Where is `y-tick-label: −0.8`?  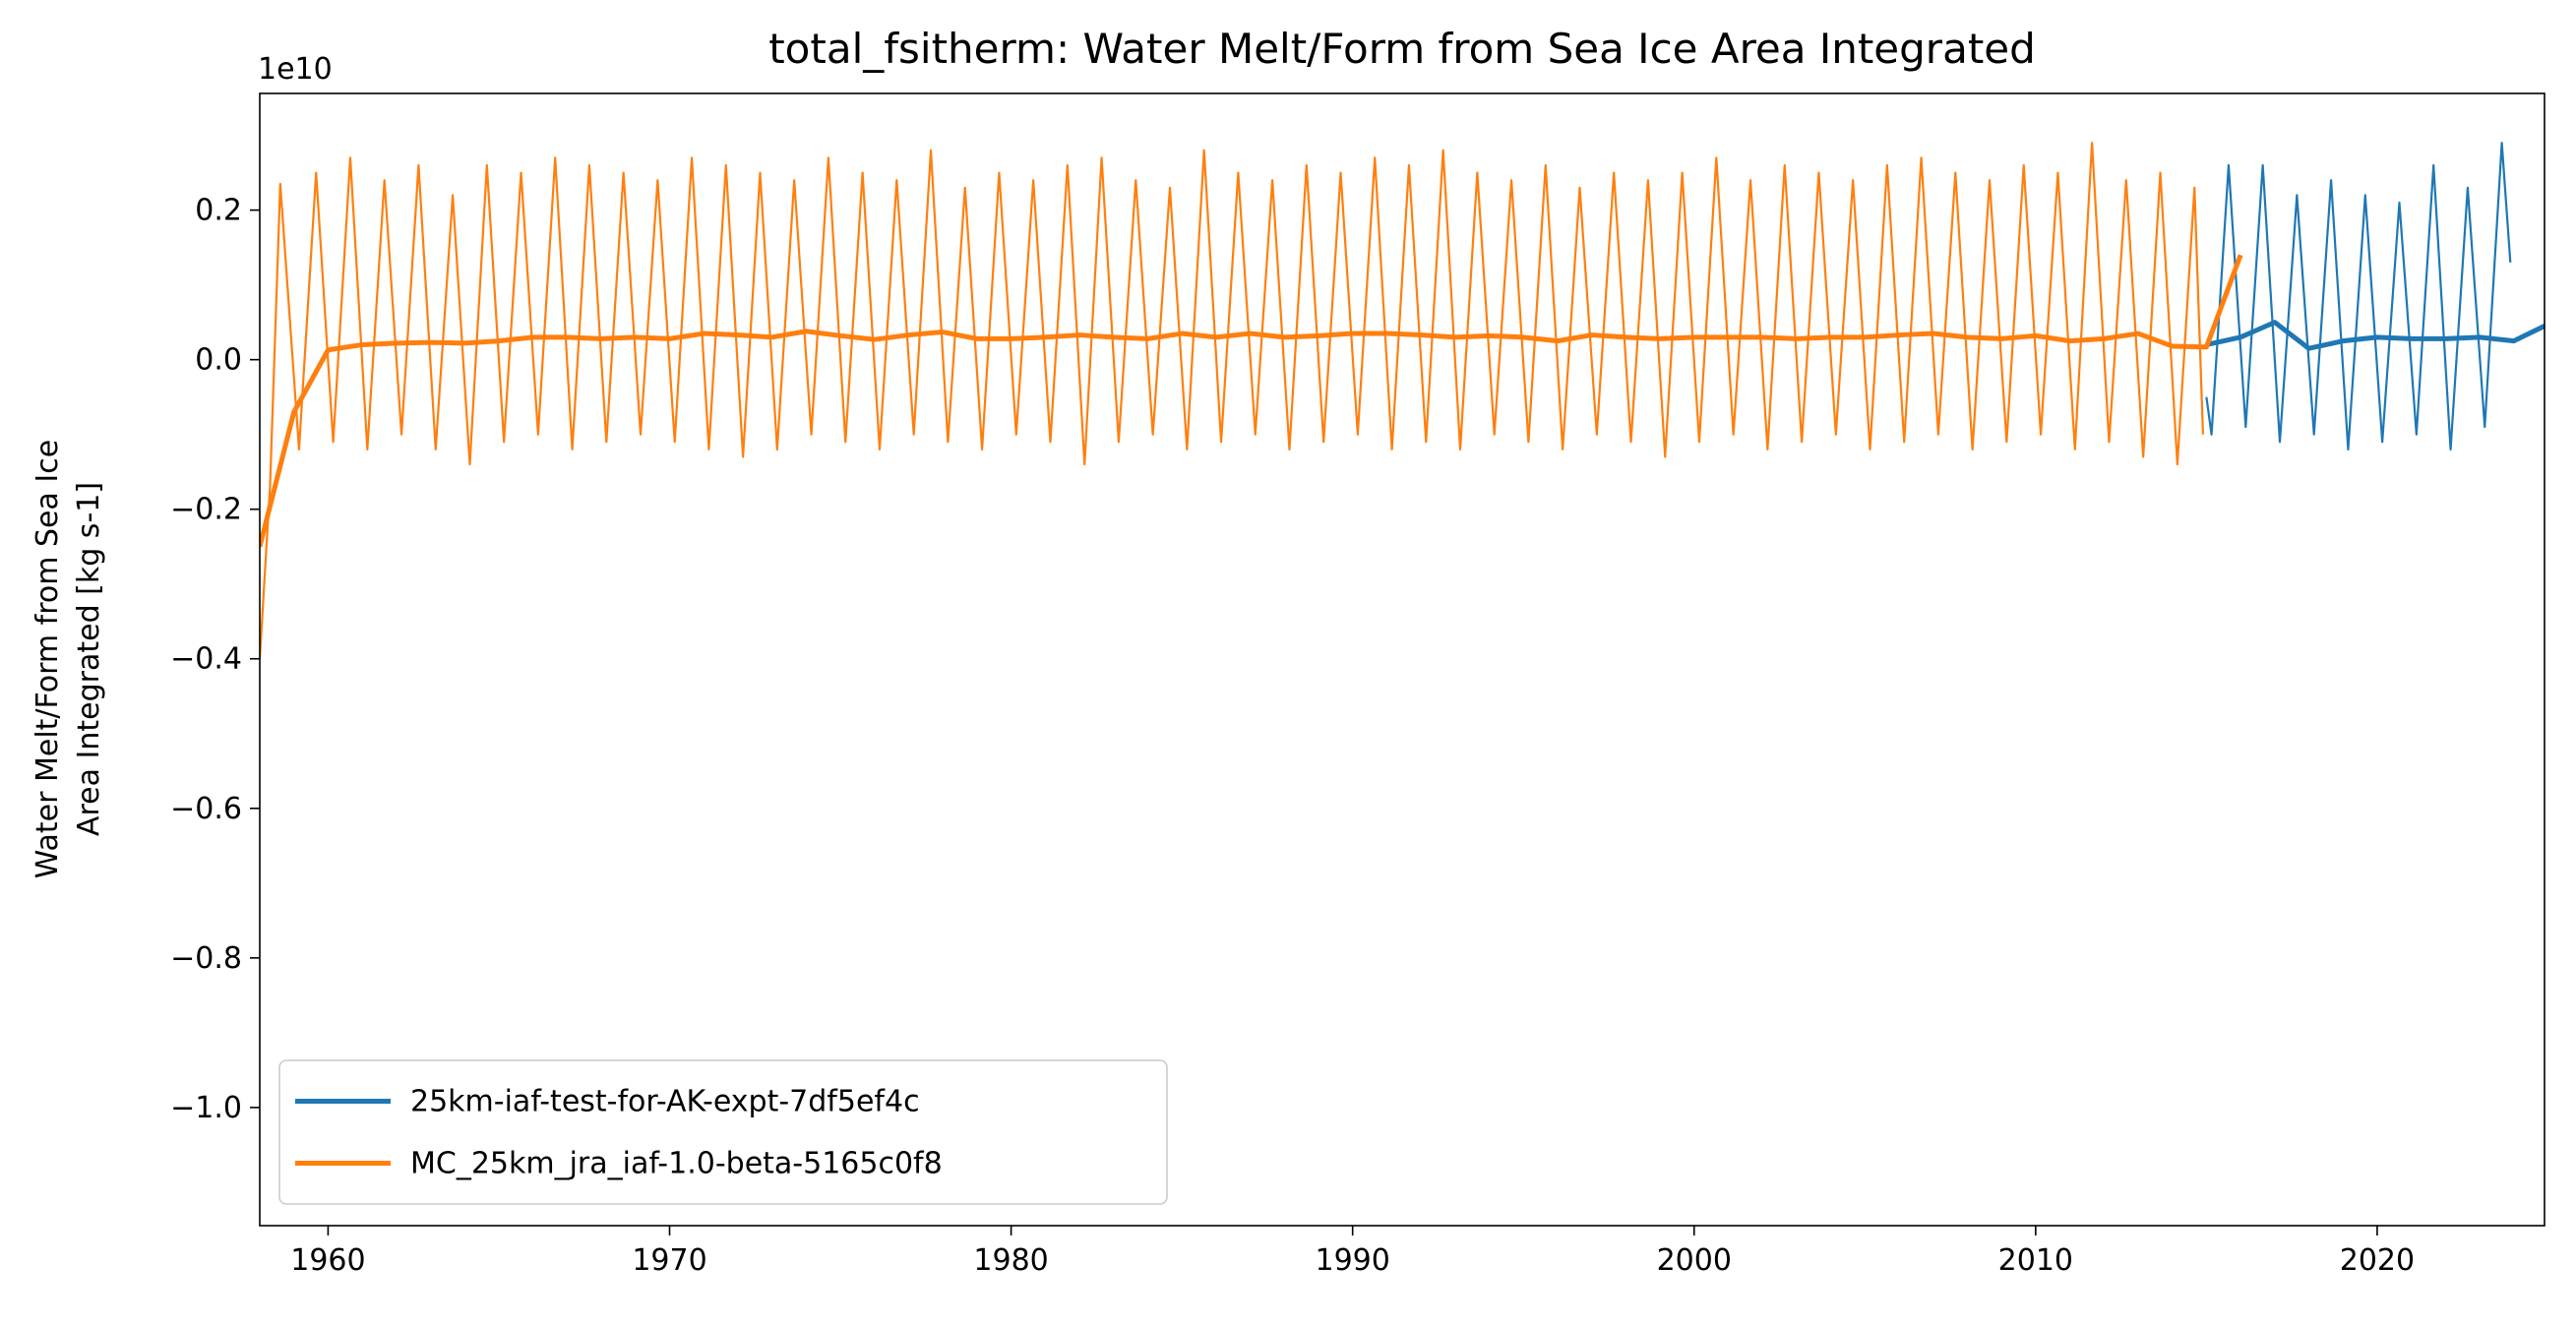
y-tick-label: −0.8 is located at coordinates (206, 958).